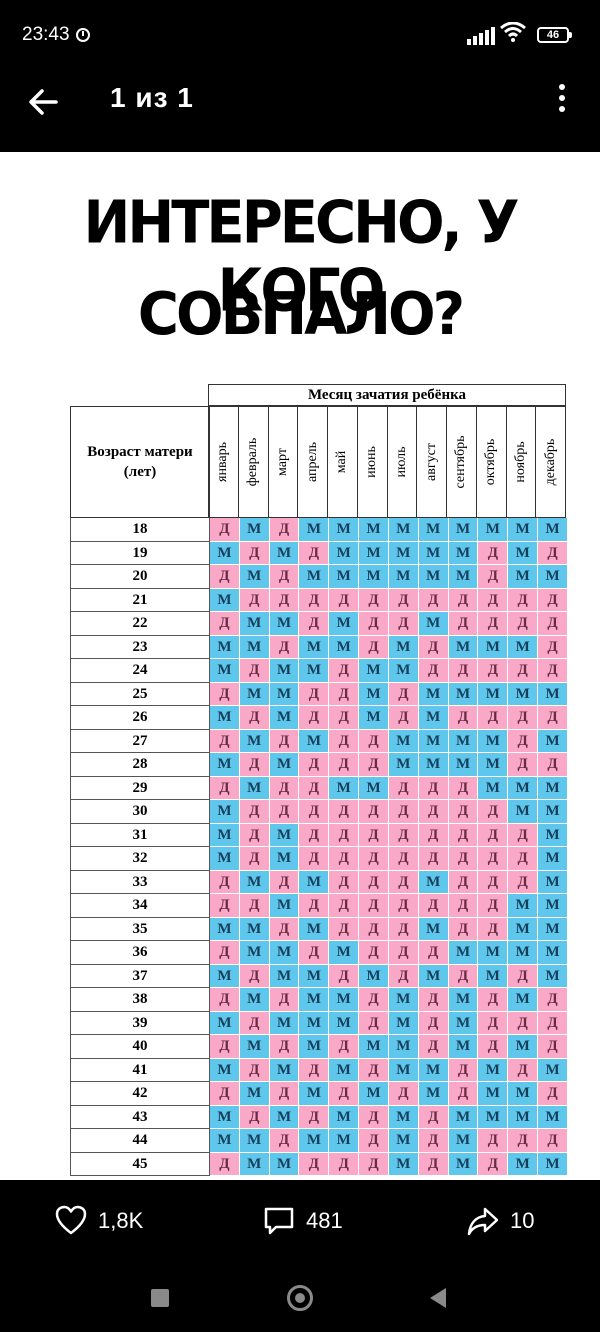 Image resolution: width=600 pixels, height=1332 pixels. I want to click on age-header: Возраст матери (лет), so click(140, 462).